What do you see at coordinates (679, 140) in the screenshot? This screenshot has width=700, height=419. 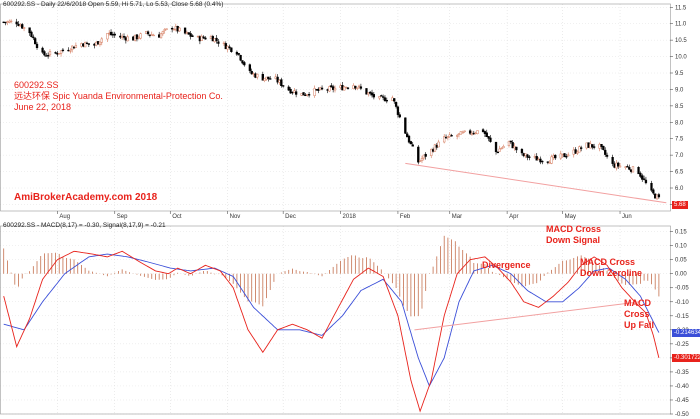 I see `price-y-tick-label: 7.5` at bounding box center [679, 140].